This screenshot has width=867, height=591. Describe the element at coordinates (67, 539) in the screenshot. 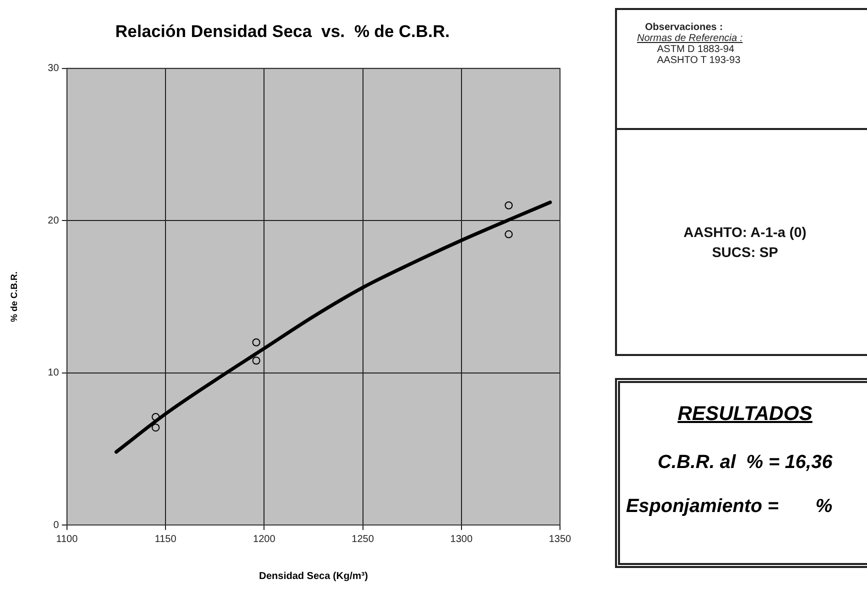

I see `x-tick-label: 1100` at that location.